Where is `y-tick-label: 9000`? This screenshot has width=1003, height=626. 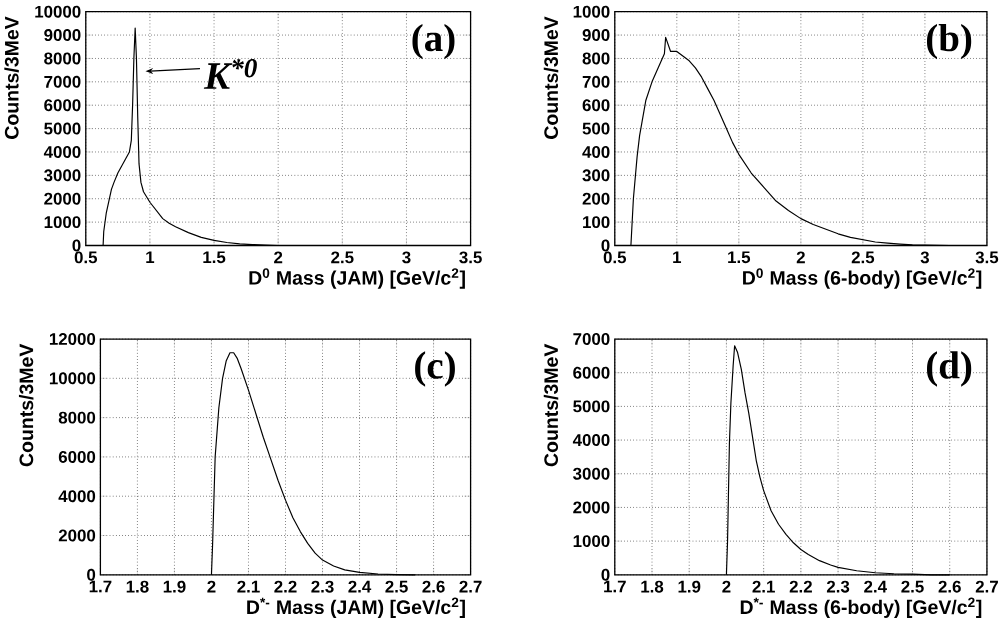 y-tick-label: 9000 is located at coordinates (62, 34).